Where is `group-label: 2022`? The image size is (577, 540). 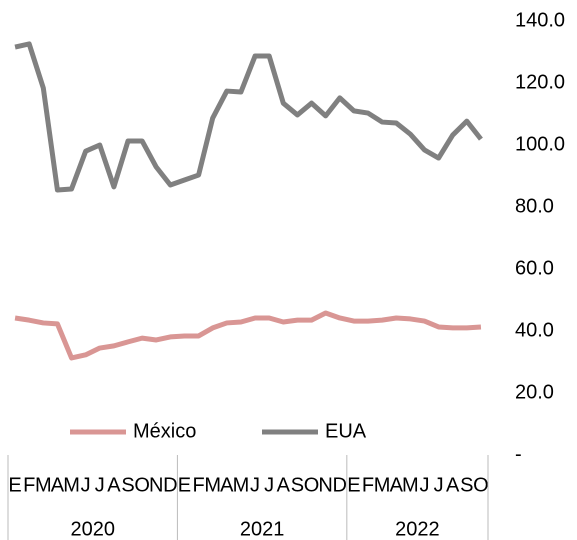
group-label: 2022 is located at coordinates (417, 529).